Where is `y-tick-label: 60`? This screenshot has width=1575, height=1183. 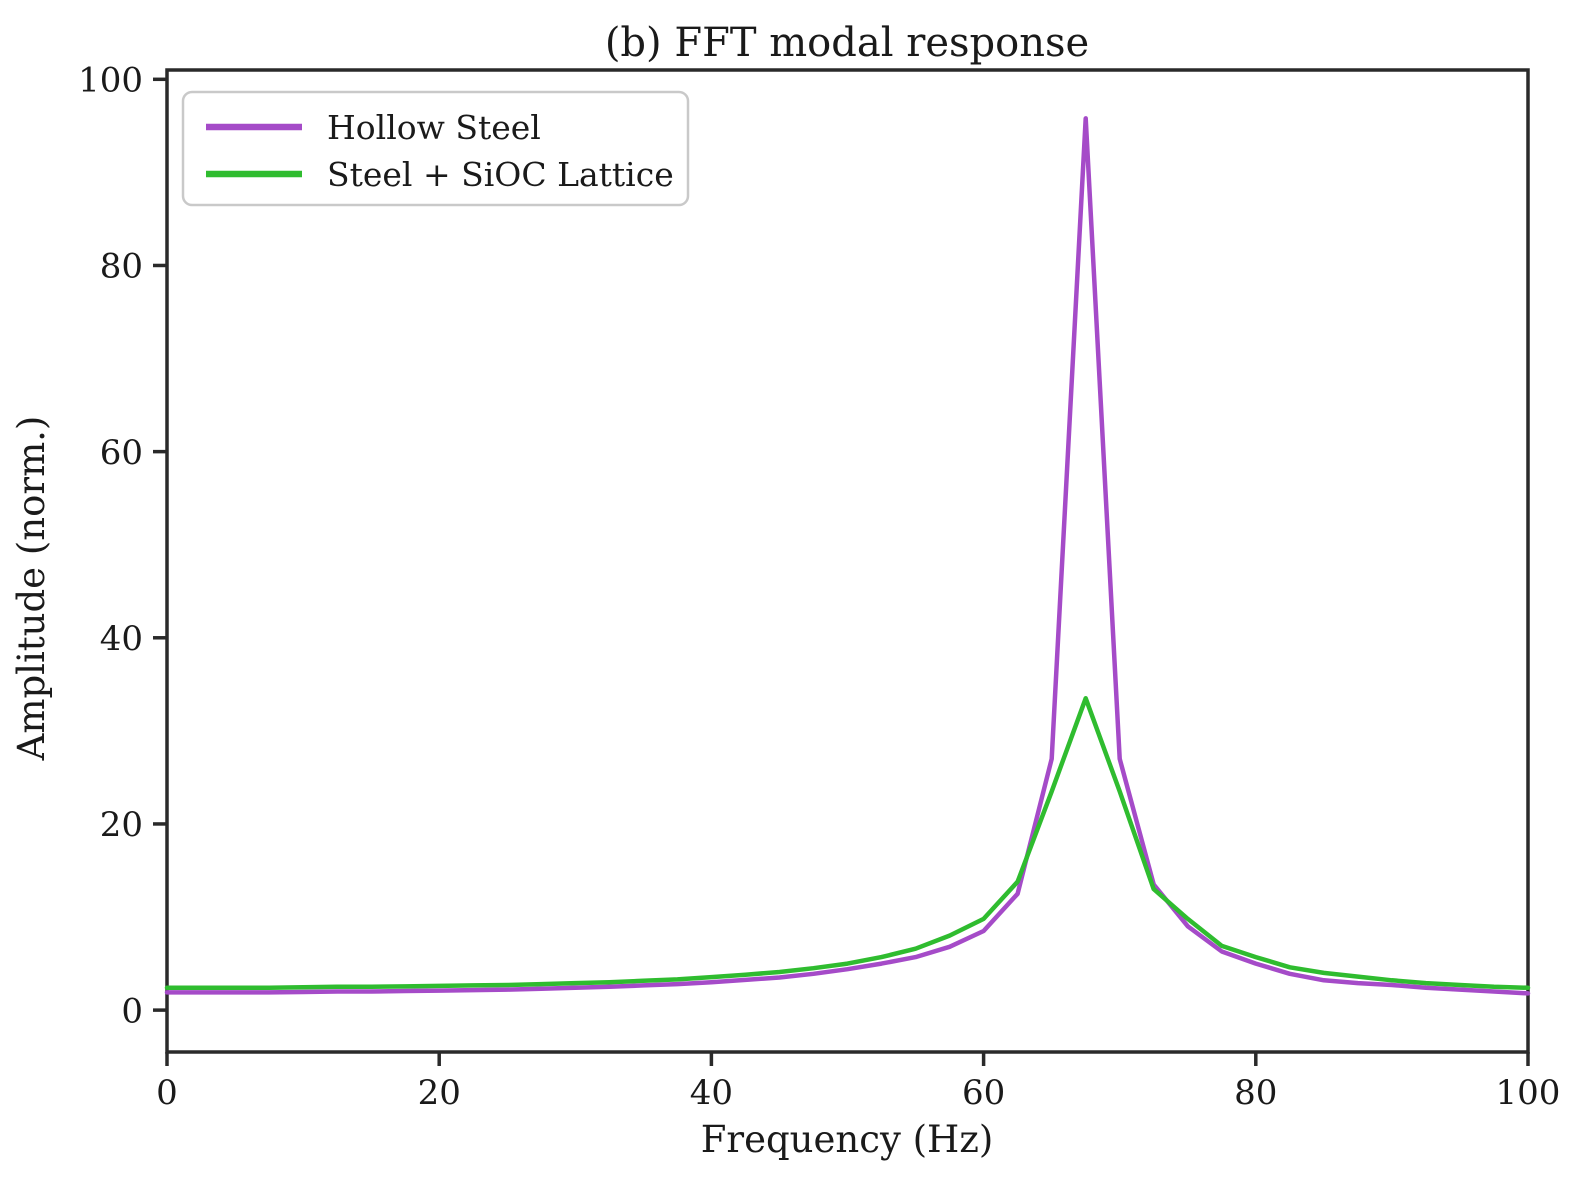 y-tick-label: 60 is located at coordinates (121, 453).